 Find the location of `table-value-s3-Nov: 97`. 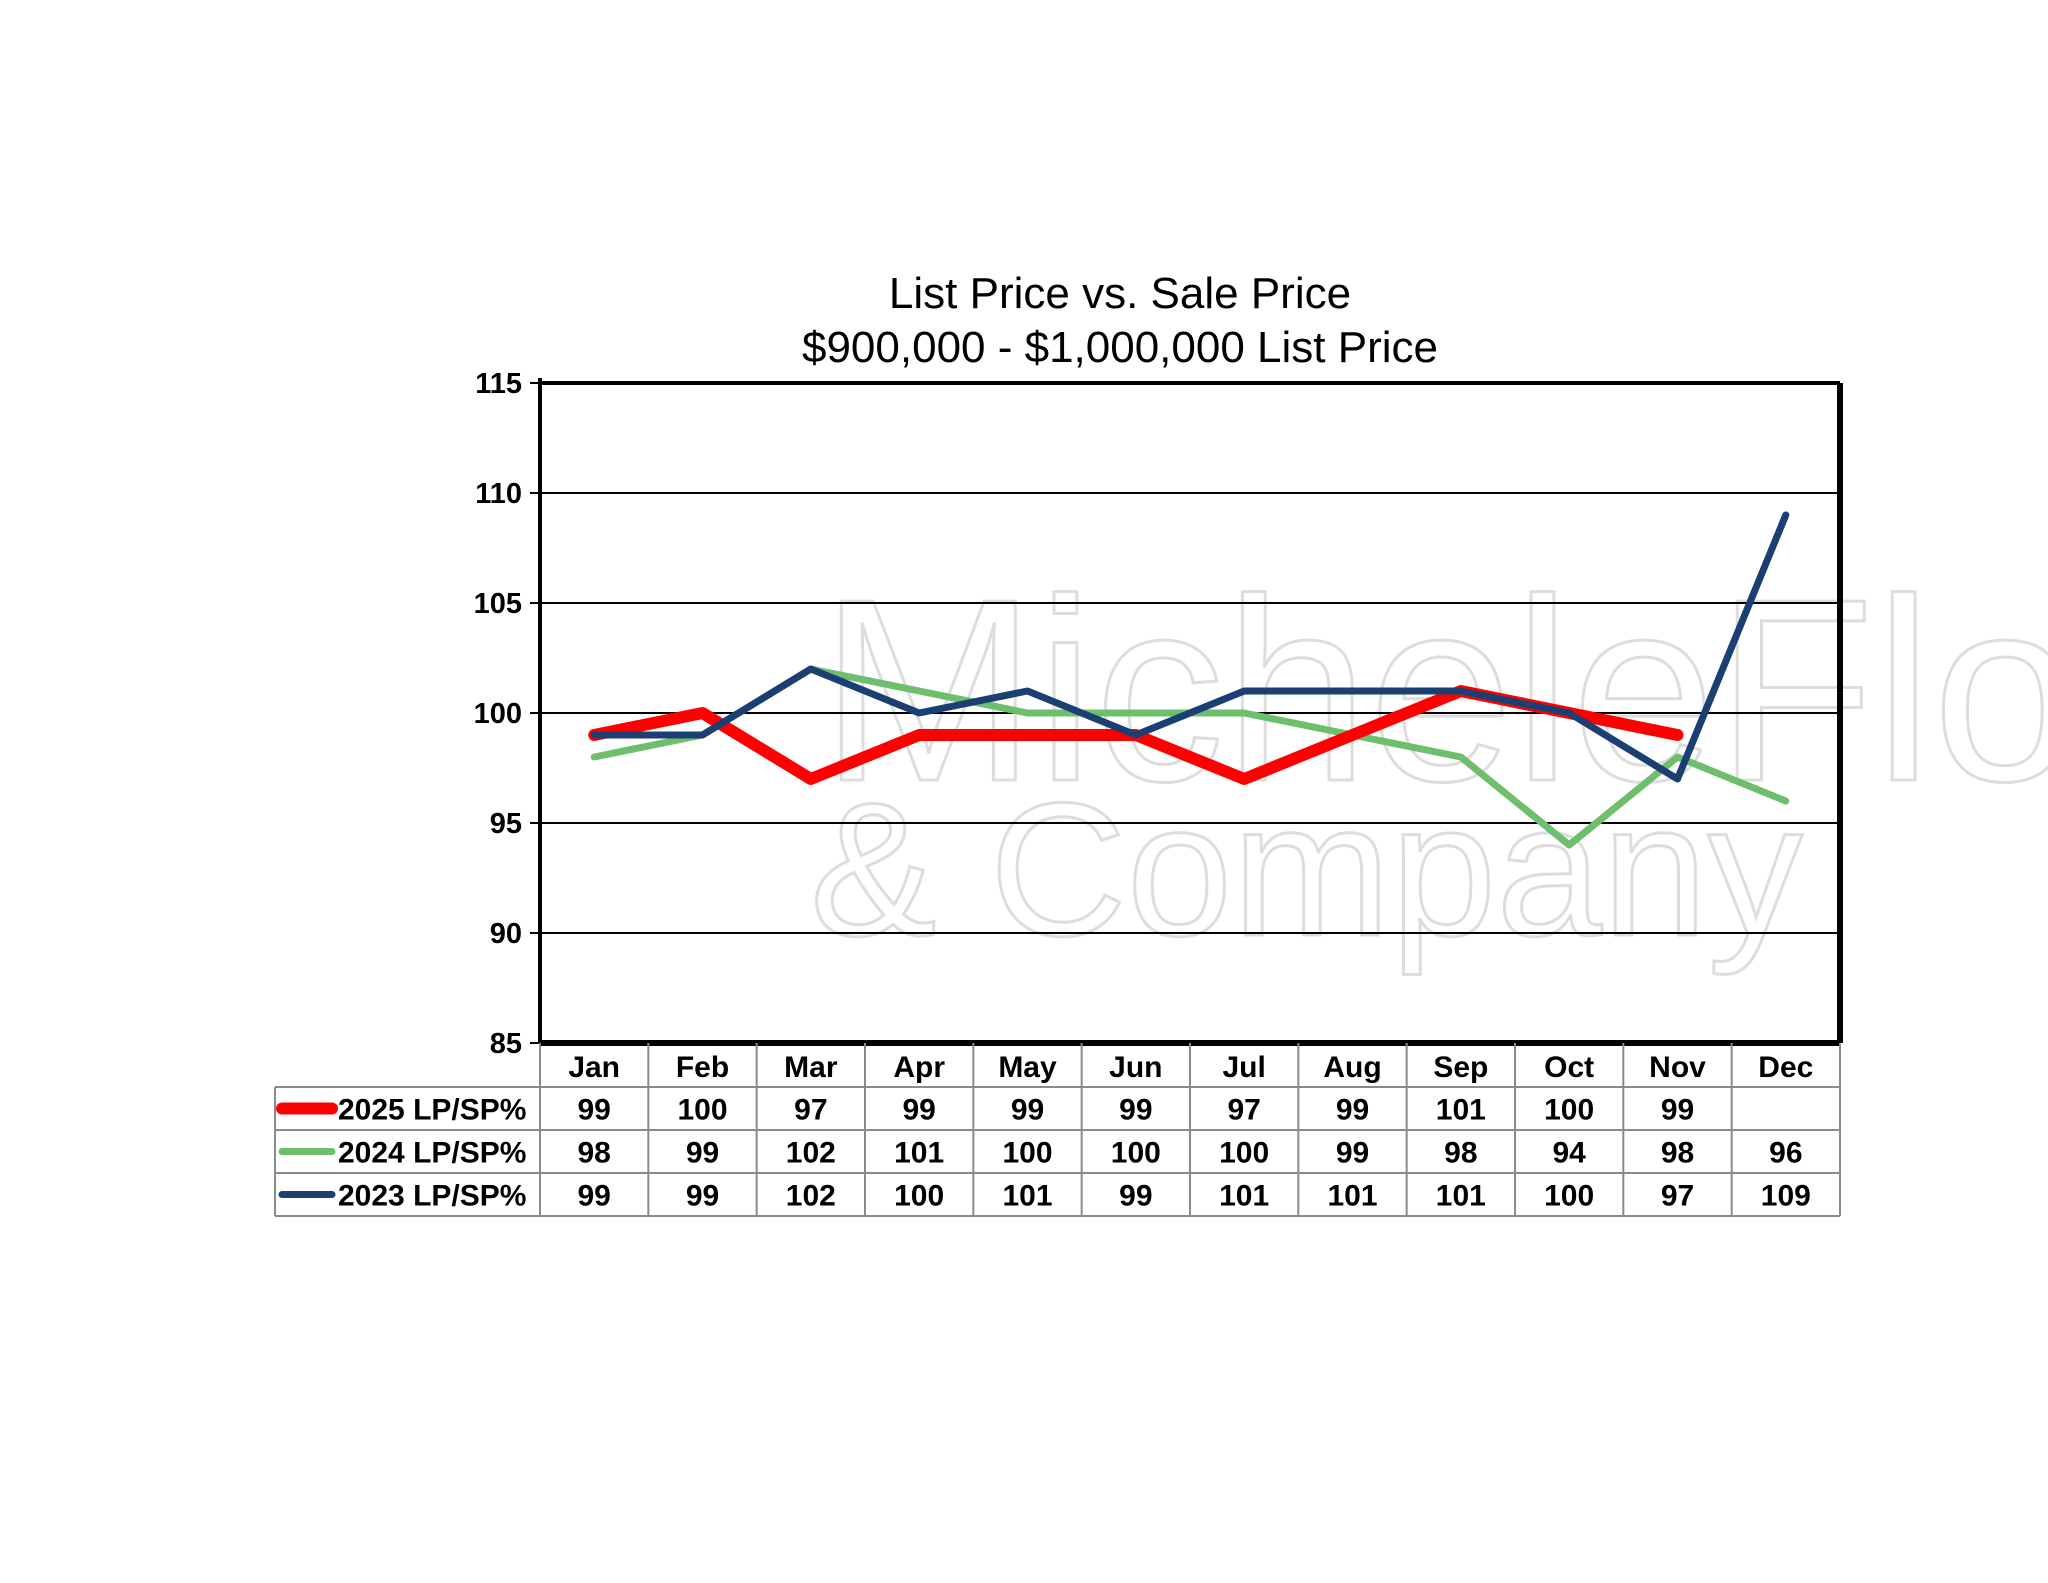

table-value-s3-Nov: 97 is located at coordinates (1677, 1196).